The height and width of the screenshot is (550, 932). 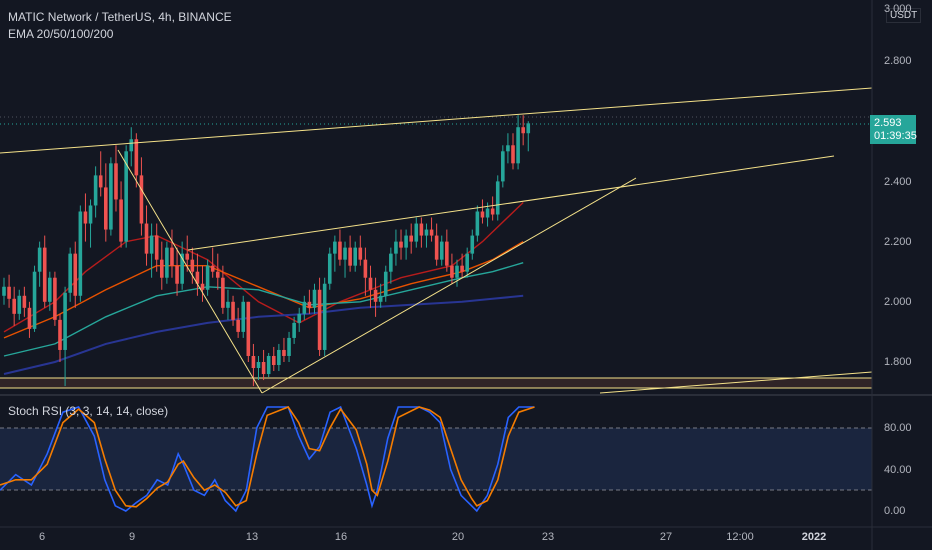 I want to click on rsi-tick-label: 80.00, so click(x=898, y=428).